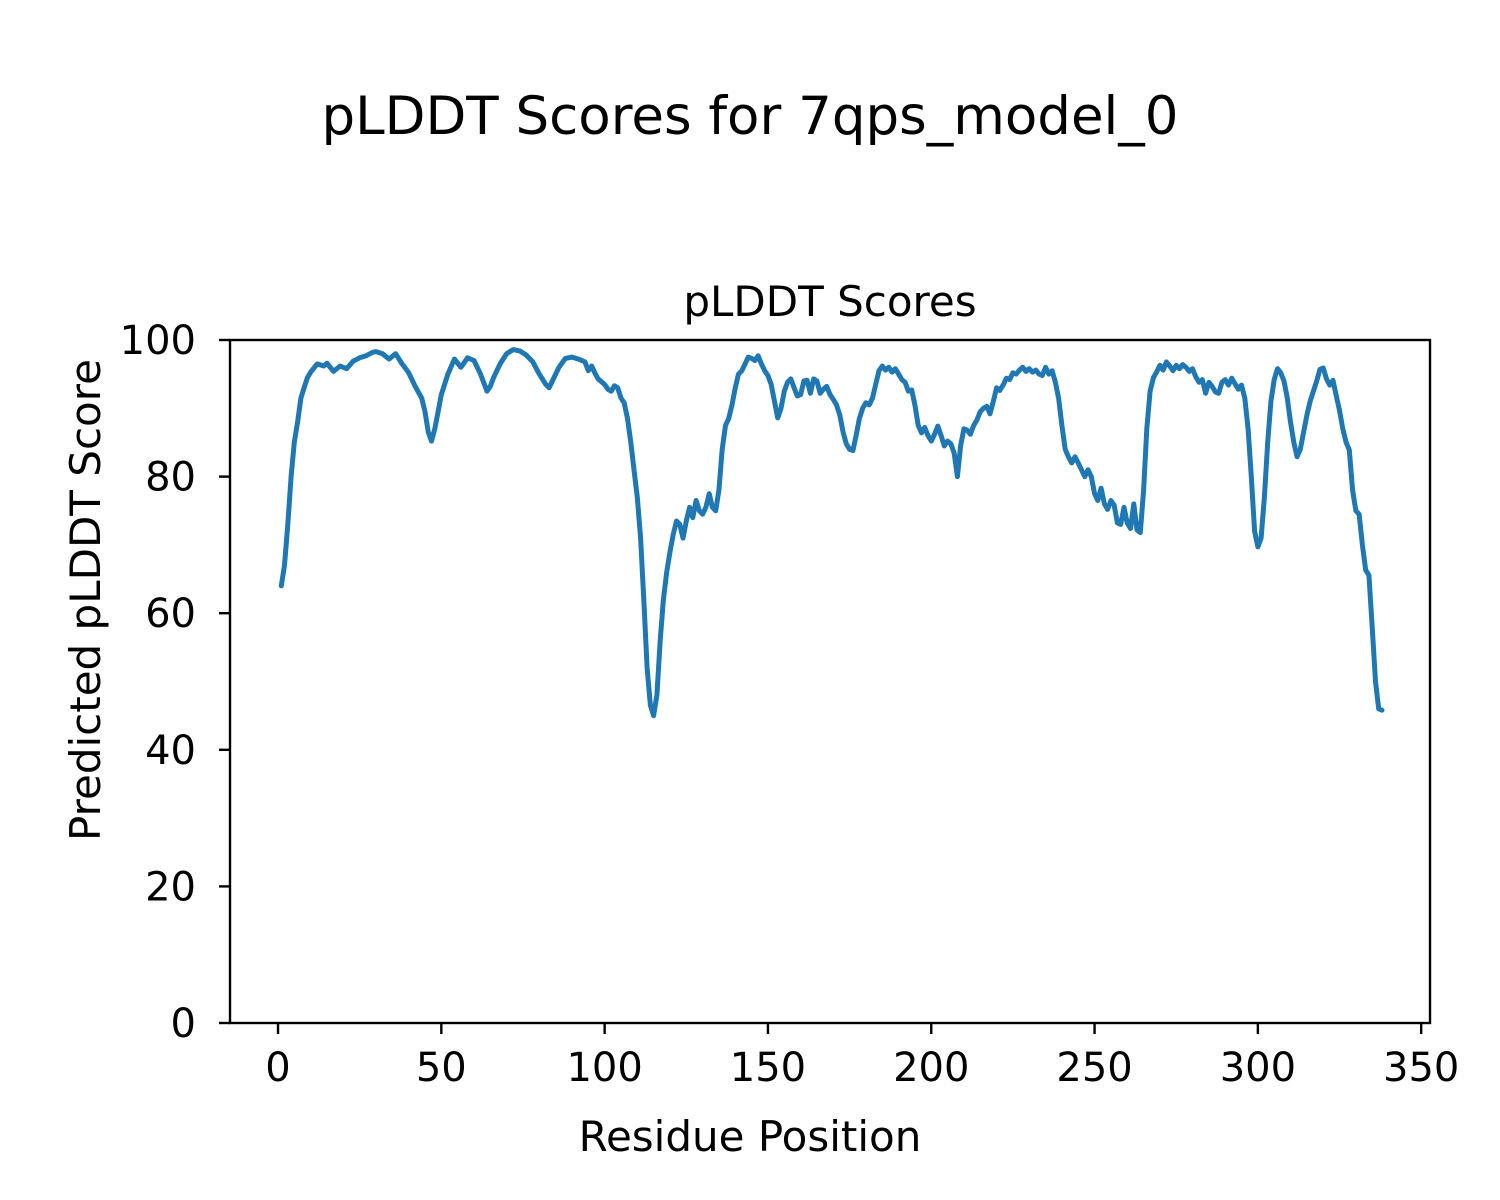  I want to click on x-tick-label: 150, so click(768, 1068).